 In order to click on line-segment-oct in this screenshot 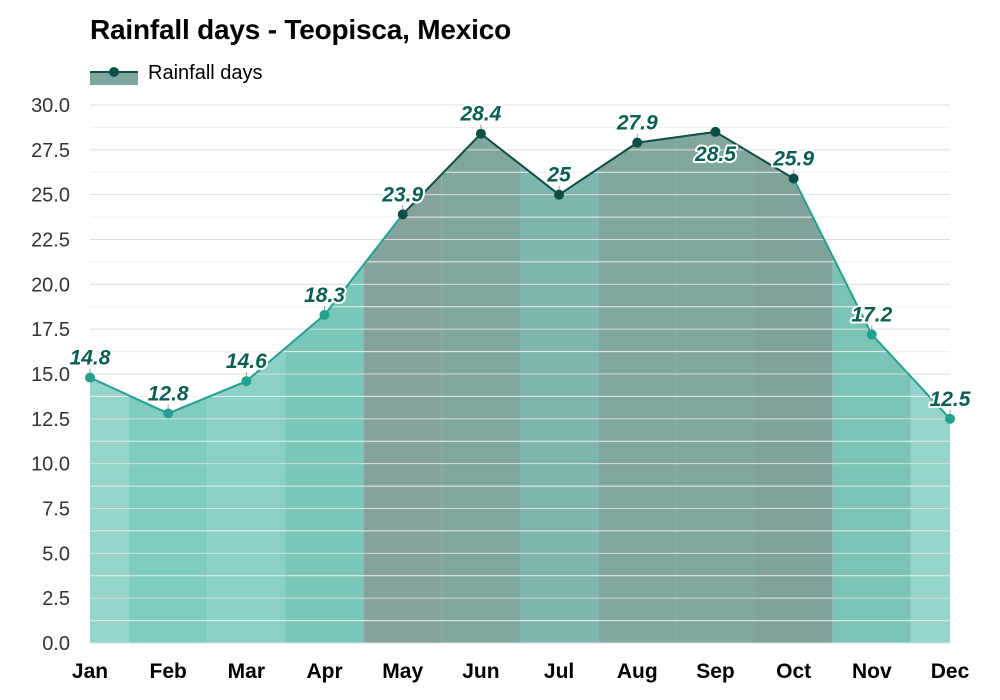, I will do `click(832, 256)`.